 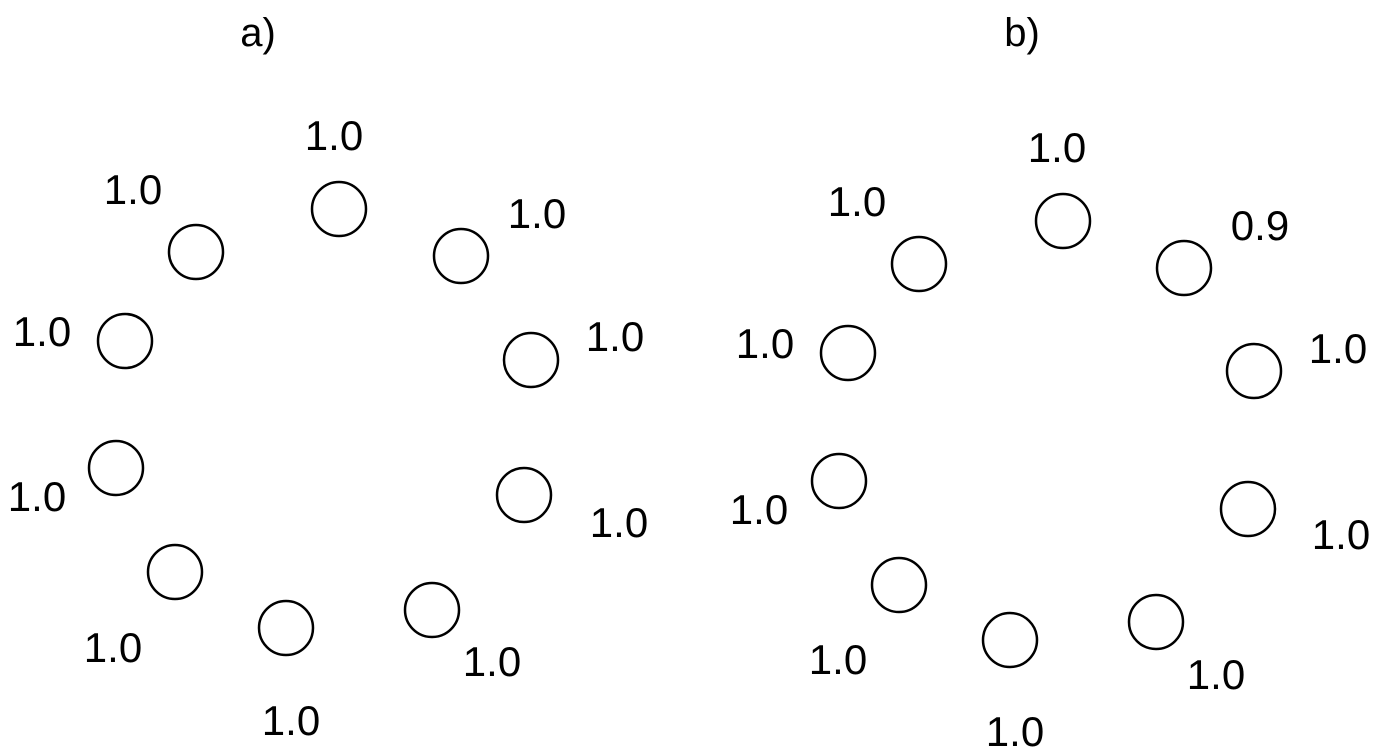 What do you see at coordinates (1260, 225) in the screenshot?
I see `node-value-label: 0.9` at bounding box center [1260, 225].